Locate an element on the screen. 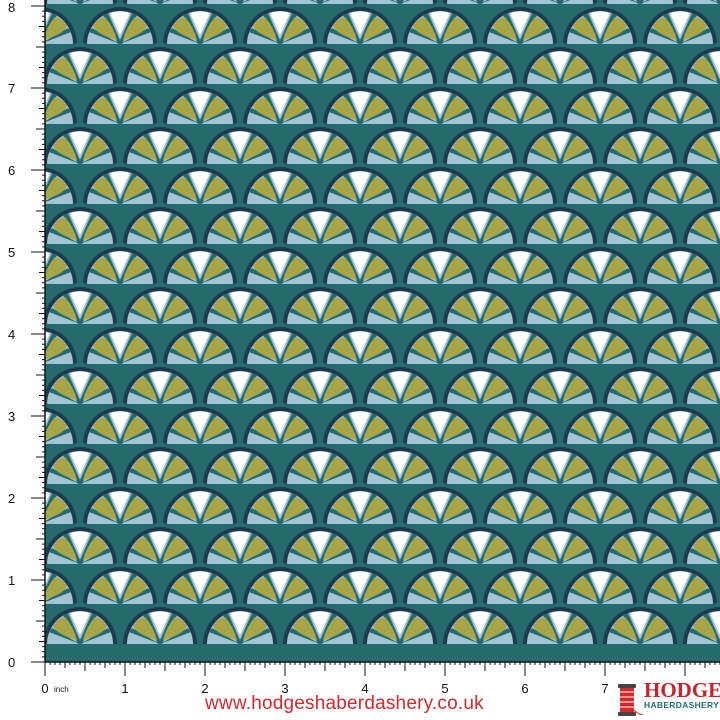 The image size is (720, 720). ruler-label: 4 is located at coordinates (11, 334).